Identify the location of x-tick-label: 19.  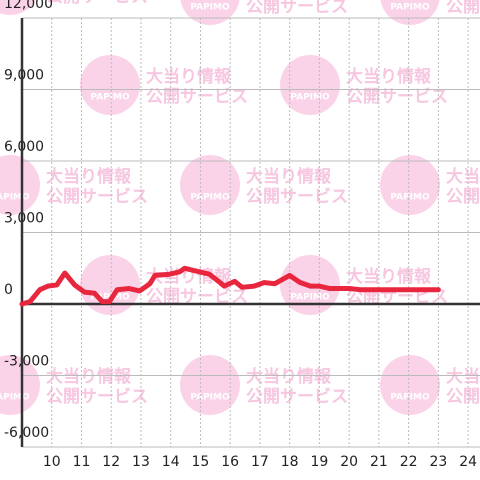
(319, 462).